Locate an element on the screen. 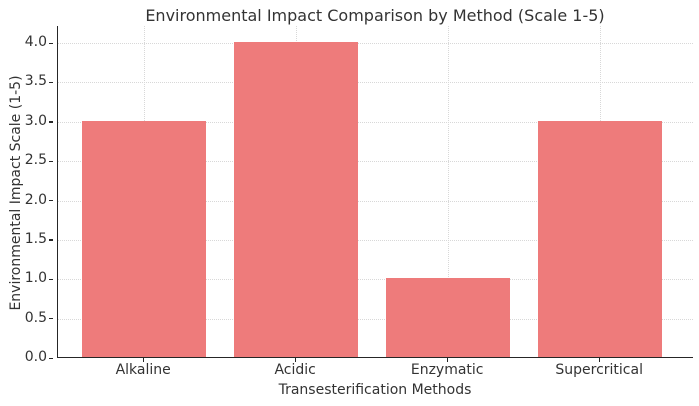 This screenshot has width=699, height=406. y-tick-label: 1.0 is located at coordinates (35, 278).